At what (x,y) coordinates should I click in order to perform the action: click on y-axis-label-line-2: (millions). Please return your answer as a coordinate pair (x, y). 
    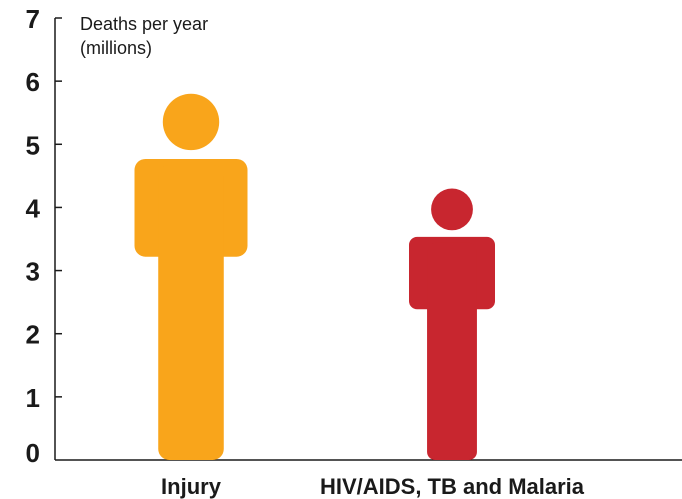
    Looking at the image, I should click on (116, 48).